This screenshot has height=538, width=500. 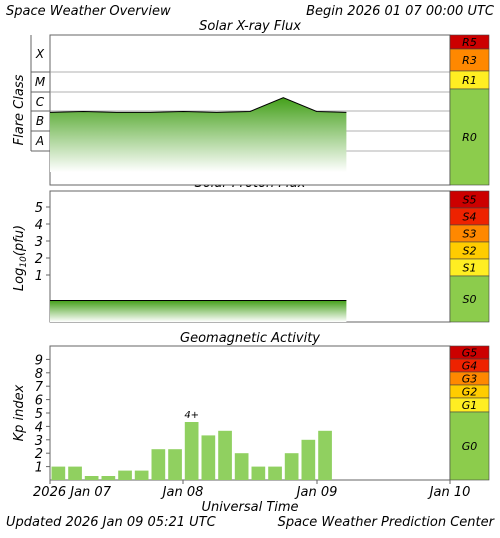 I want to click on kp-ytick-label: 3, so click(x=39, y=441).